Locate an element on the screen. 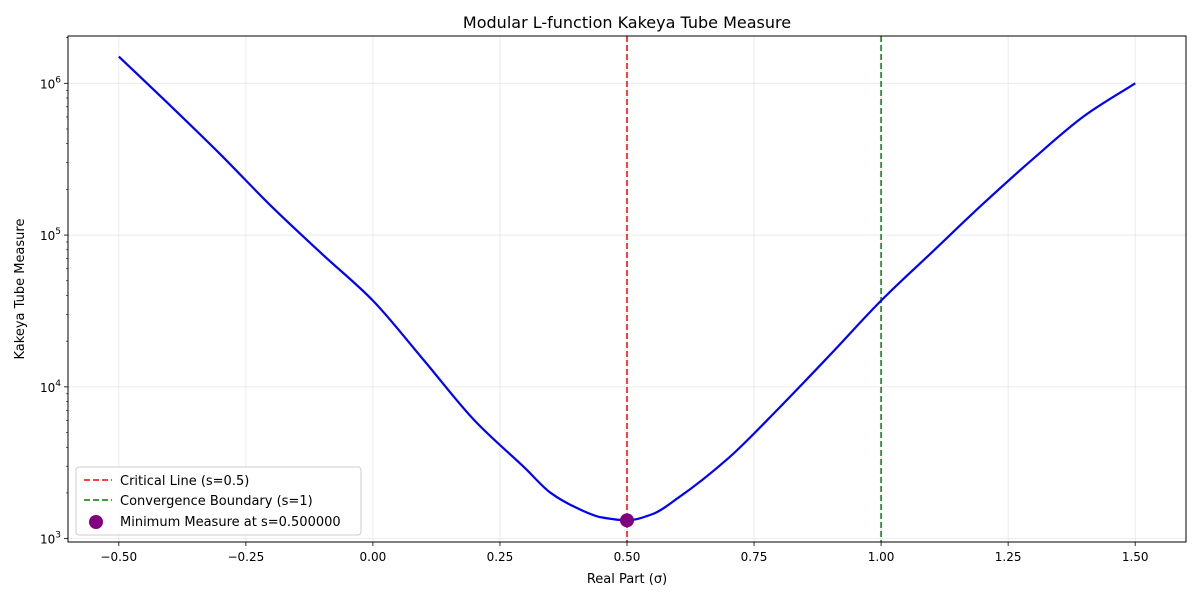  legend-convergence-boundary-label: Convergence Boundary (s=1) is located at coordinates (216, 501).